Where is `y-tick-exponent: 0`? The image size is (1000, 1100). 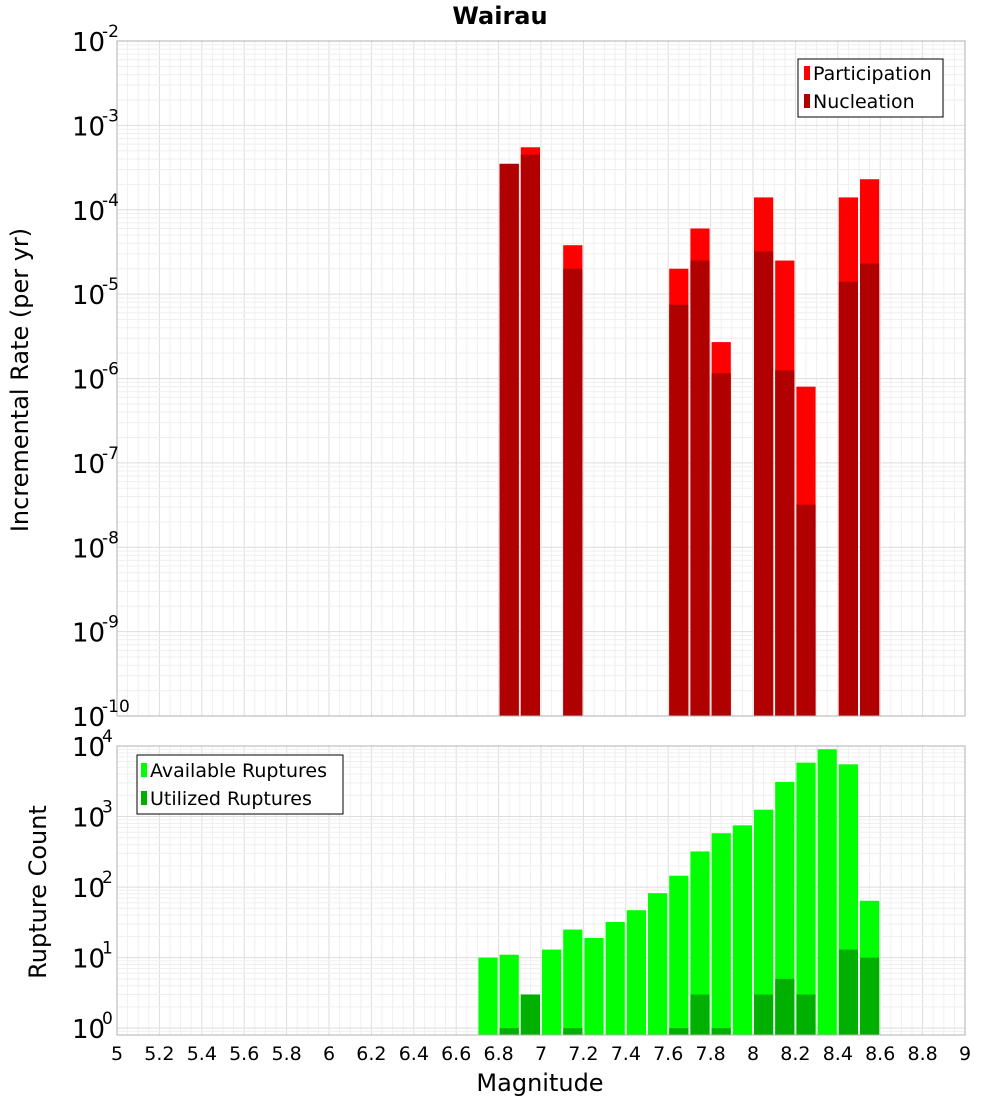
y-tick-exponent: 0 is located at coordinates (107, 1019).